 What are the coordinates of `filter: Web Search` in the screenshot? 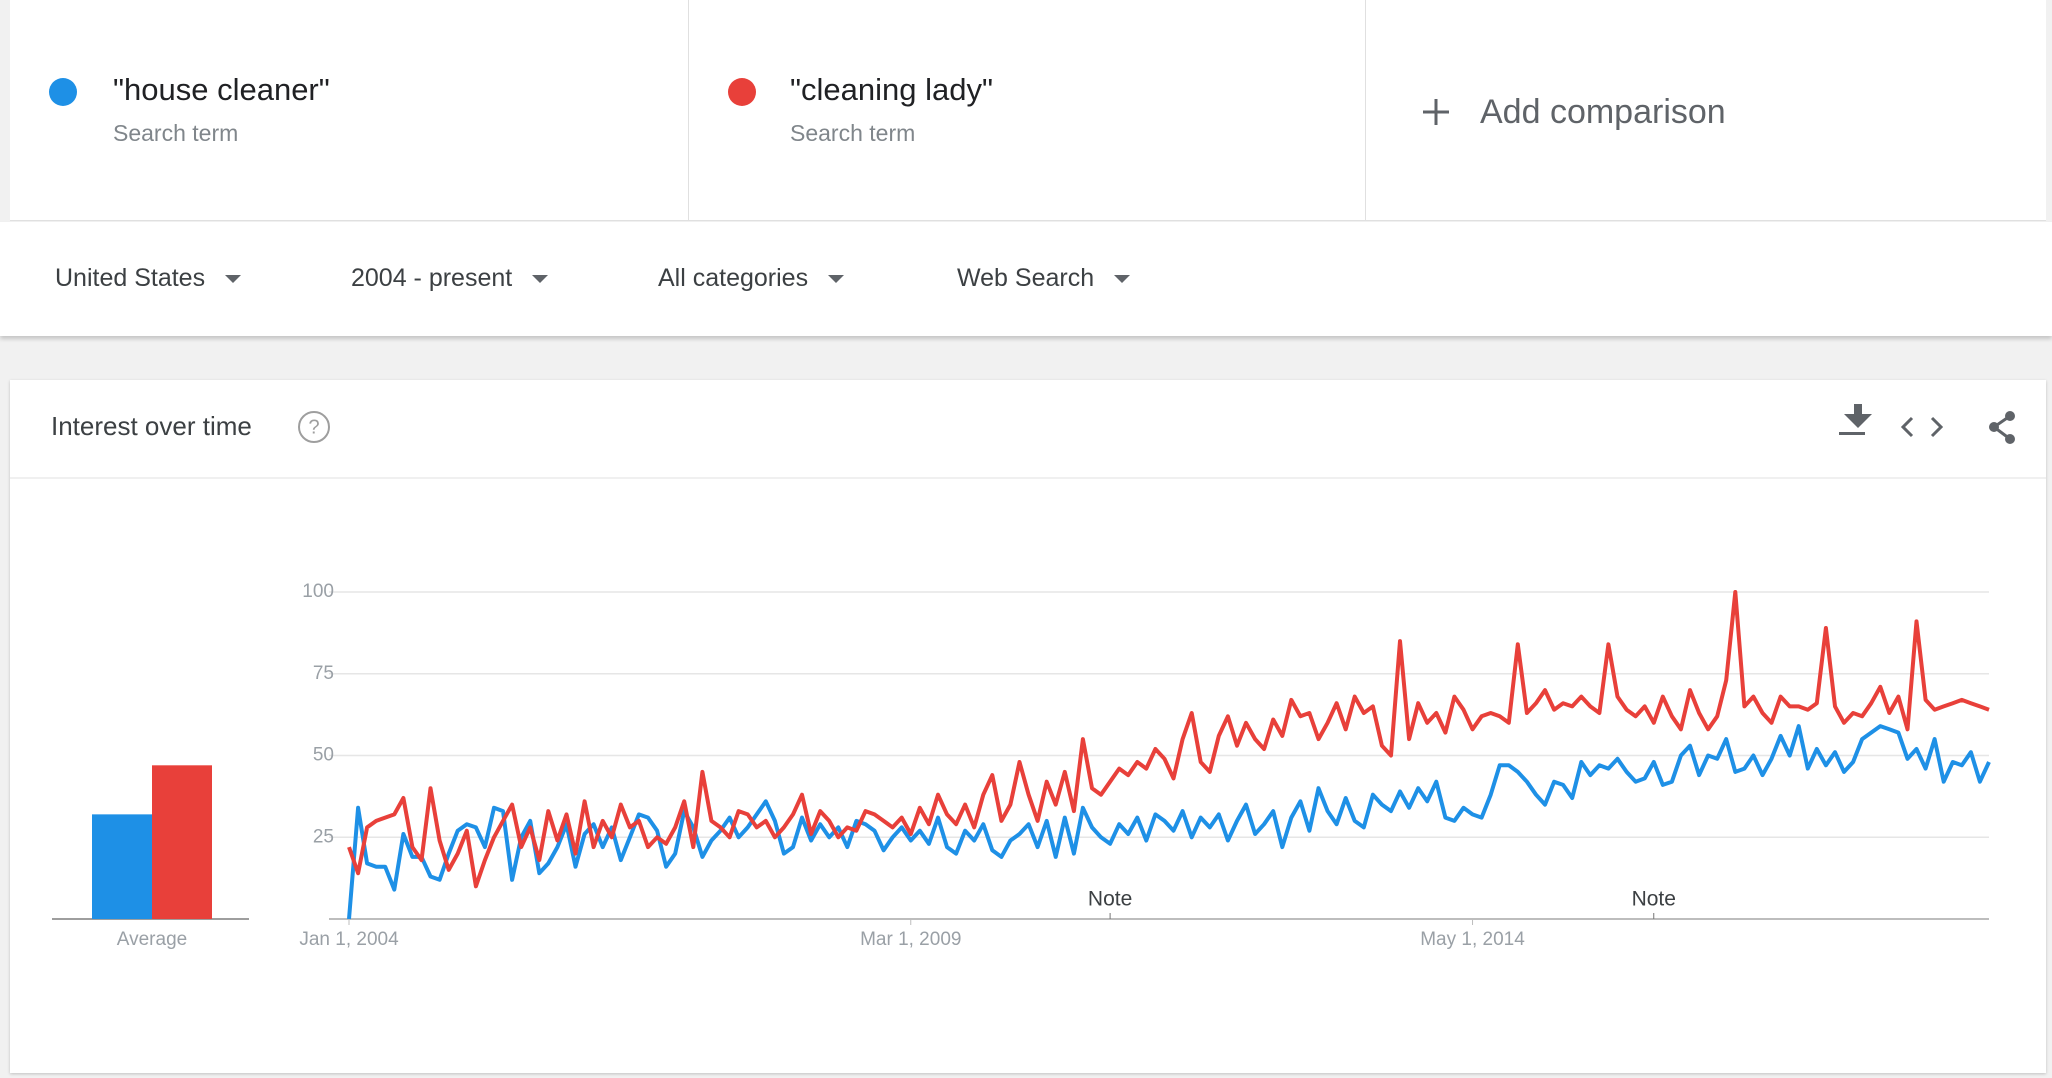 It's located at (1043, 278).